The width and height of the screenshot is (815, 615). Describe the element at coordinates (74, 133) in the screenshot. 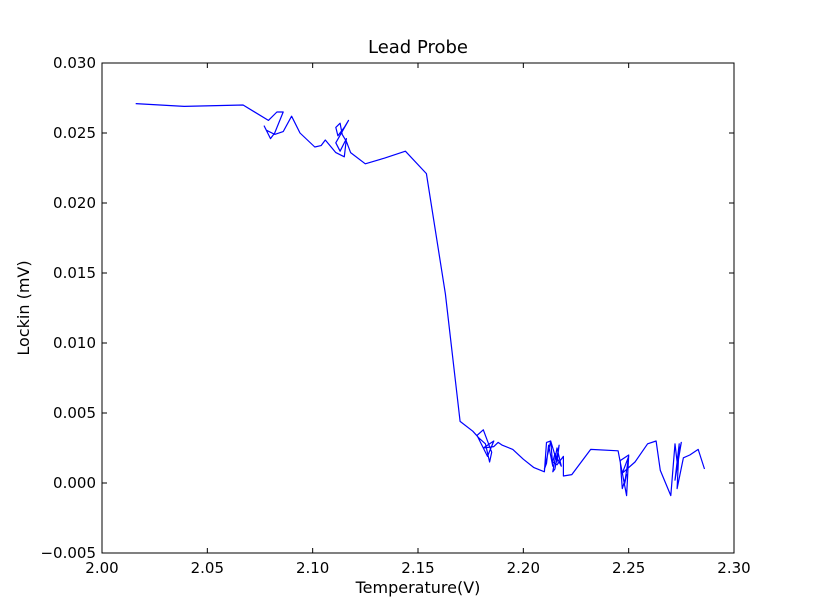

I see `y-tick-label: 0.025` at that location.